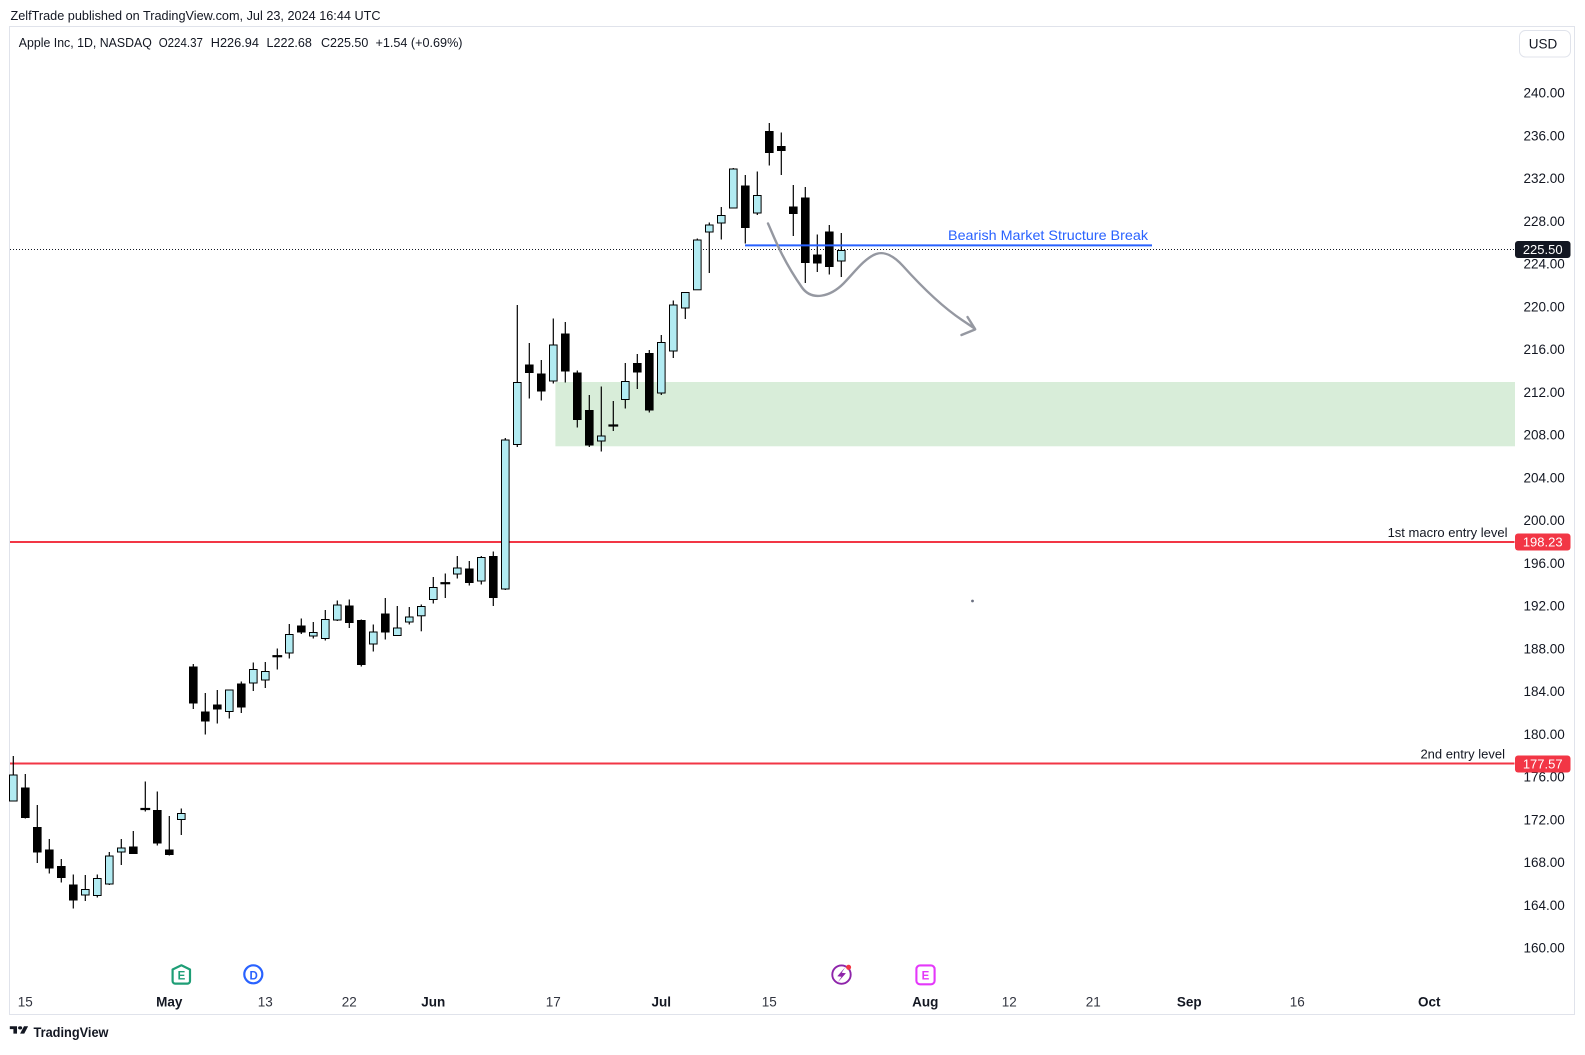  I want to click on svg-text: 228.00, so click(1544, 221).